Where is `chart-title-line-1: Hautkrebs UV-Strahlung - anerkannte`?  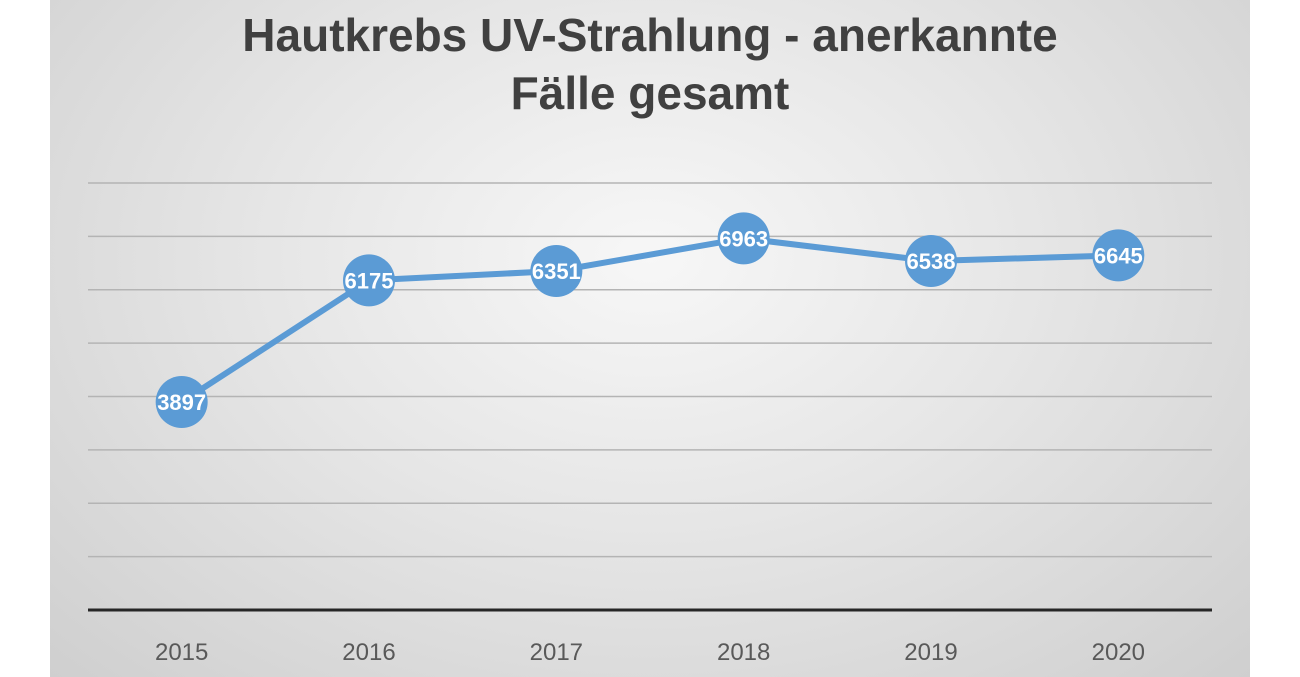 chart-title-line-1: Hautkrebs UV-Strahlung - anerkannte is located at coordinates (650, 35).